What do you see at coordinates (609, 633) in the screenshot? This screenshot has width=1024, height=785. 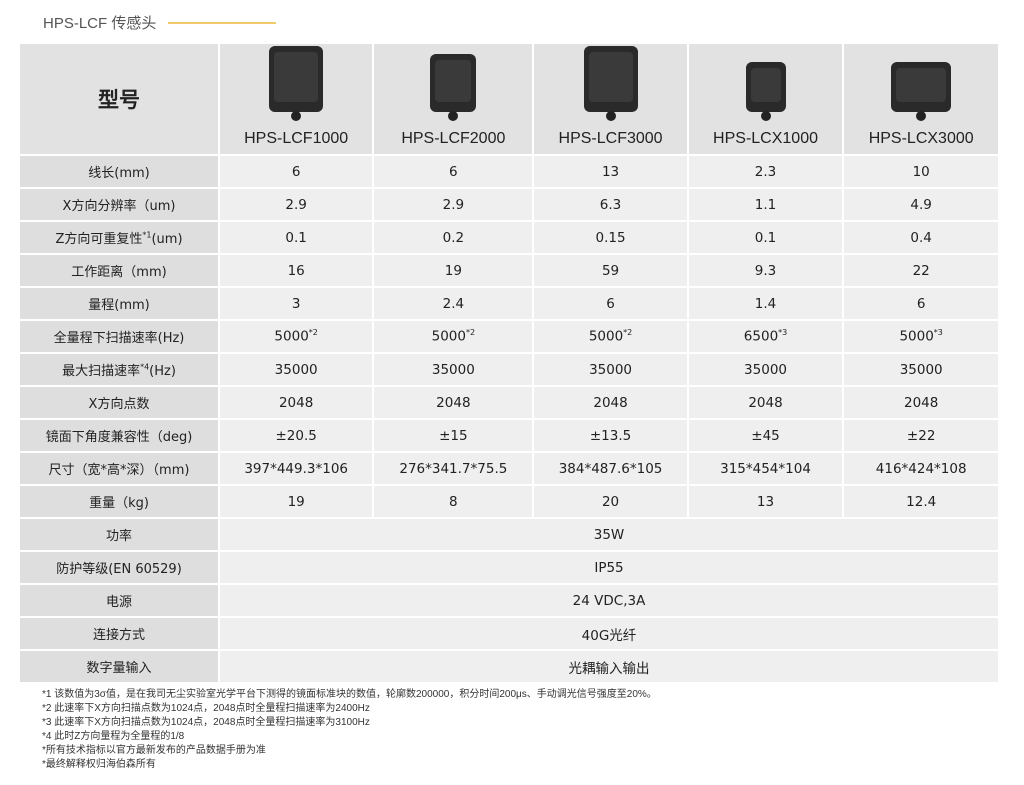 I see `spec-value: 40G光纤` at bounding box center [609, 633].